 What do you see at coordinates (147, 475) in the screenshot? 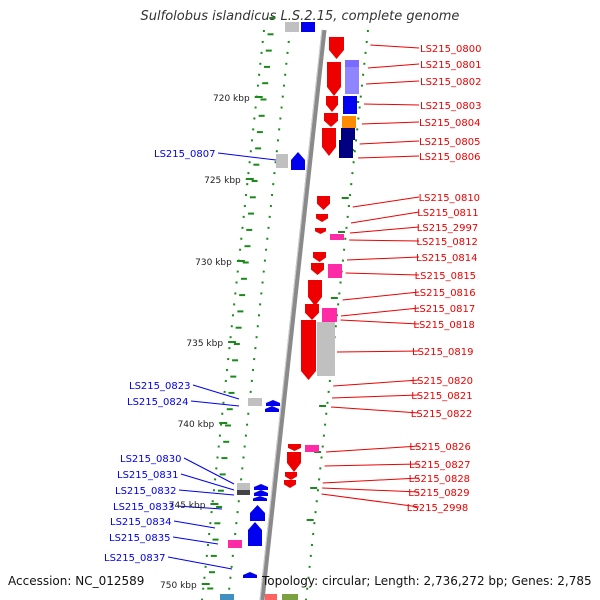
I see `gene-label: LS215_0831` at bounding box center [147, 475].